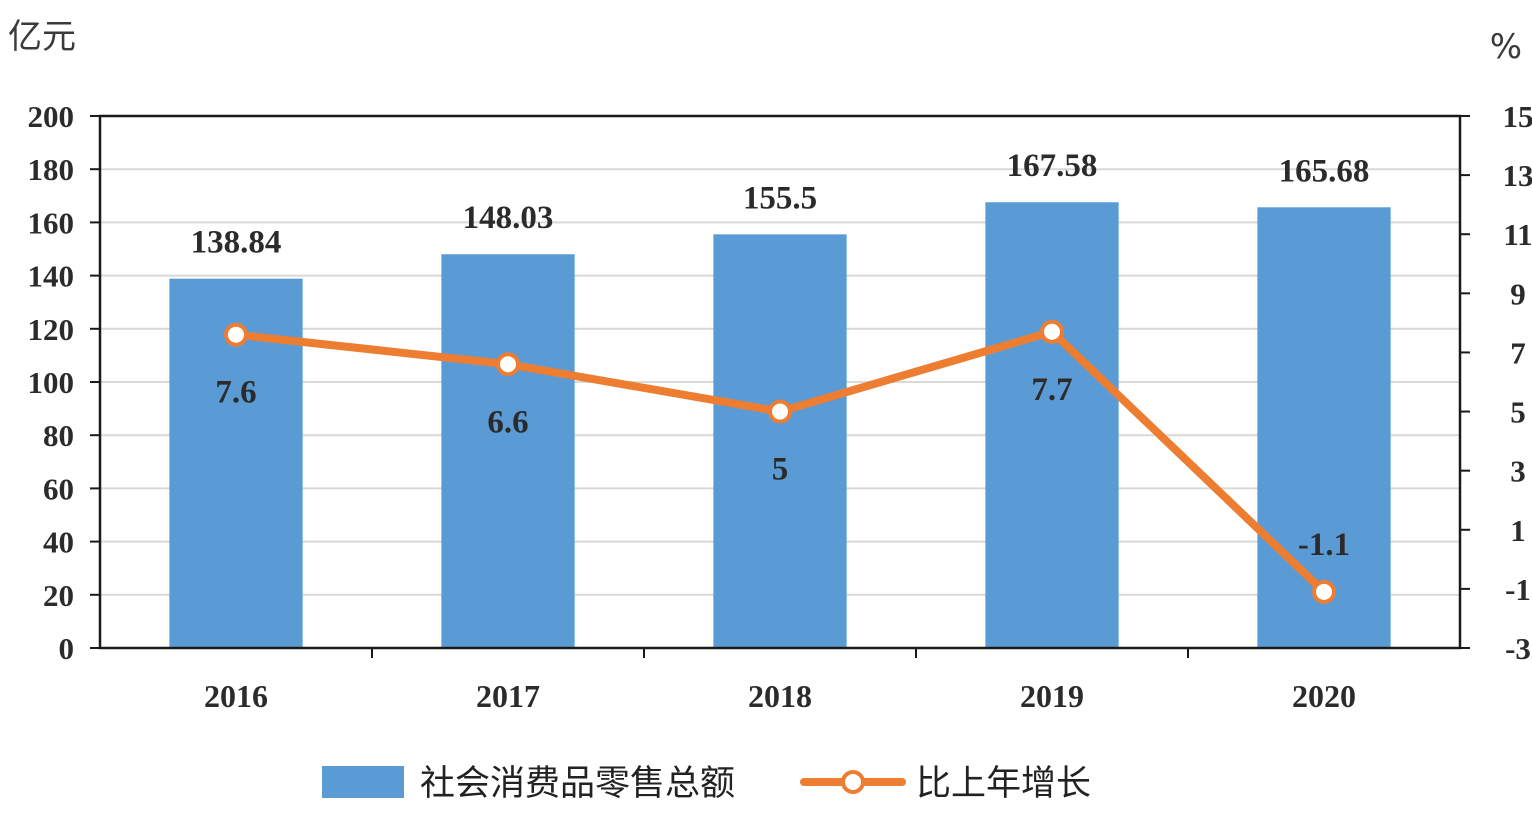 The height and width of the screenshot is (815, 1532). Describe the element at coordinates (1518, 589) in the screenshot. I see `right-tick-label: -1` at that location.